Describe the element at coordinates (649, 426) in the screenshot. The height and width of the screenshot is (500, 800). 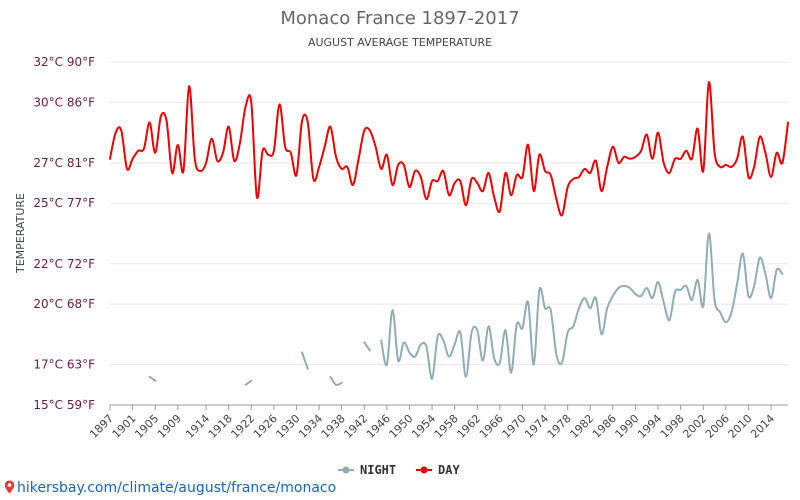
I see `x-tick-label: 1994` at that location.